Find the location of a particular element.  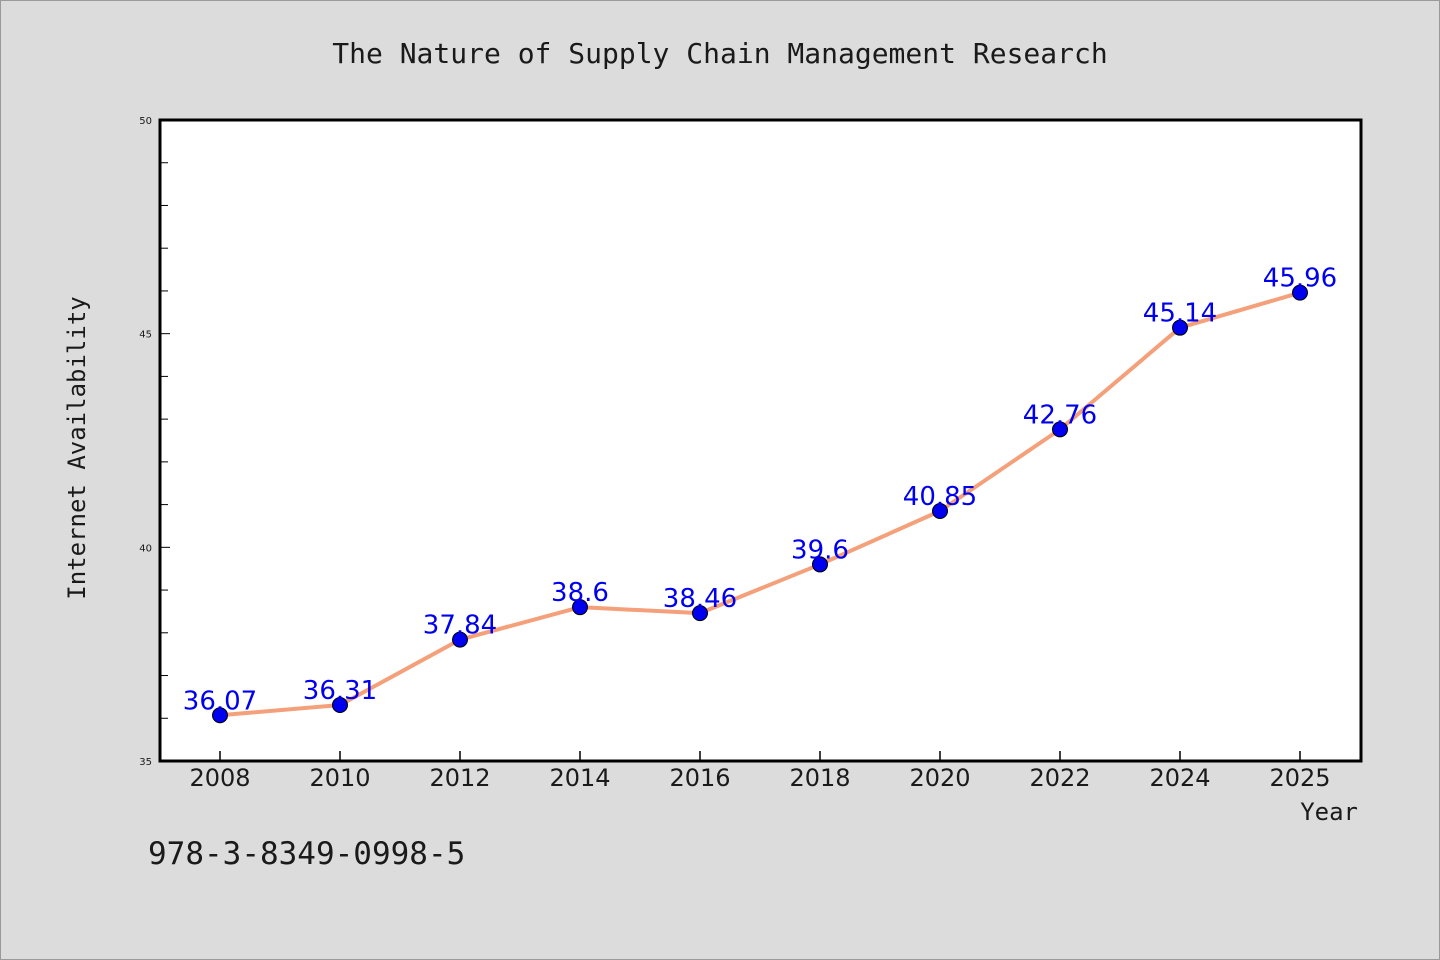

x-tick-label: 2014 is located at coordinates (579, 778).